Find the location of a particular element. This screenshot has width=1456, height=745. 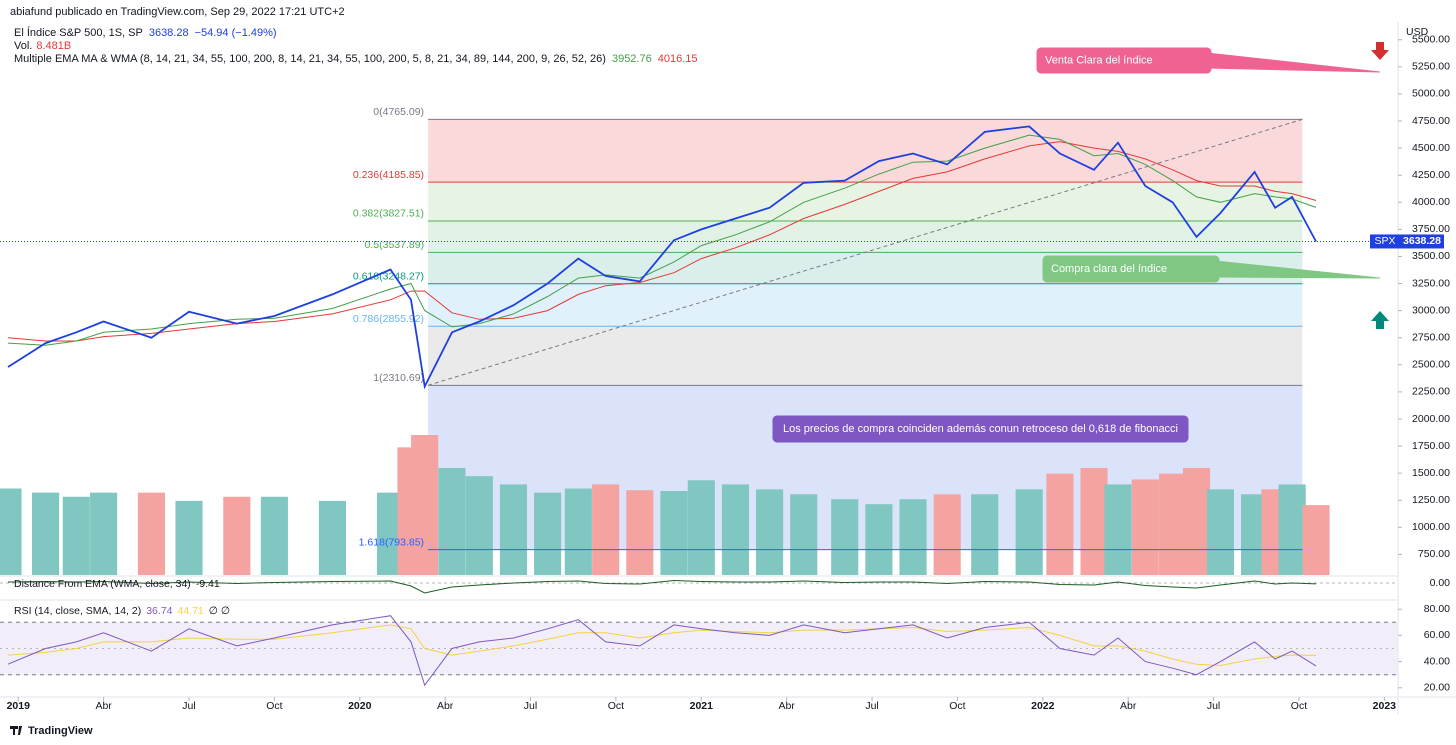

legend-vol: Vol. 8.481B is located at coordinates (42, 46).